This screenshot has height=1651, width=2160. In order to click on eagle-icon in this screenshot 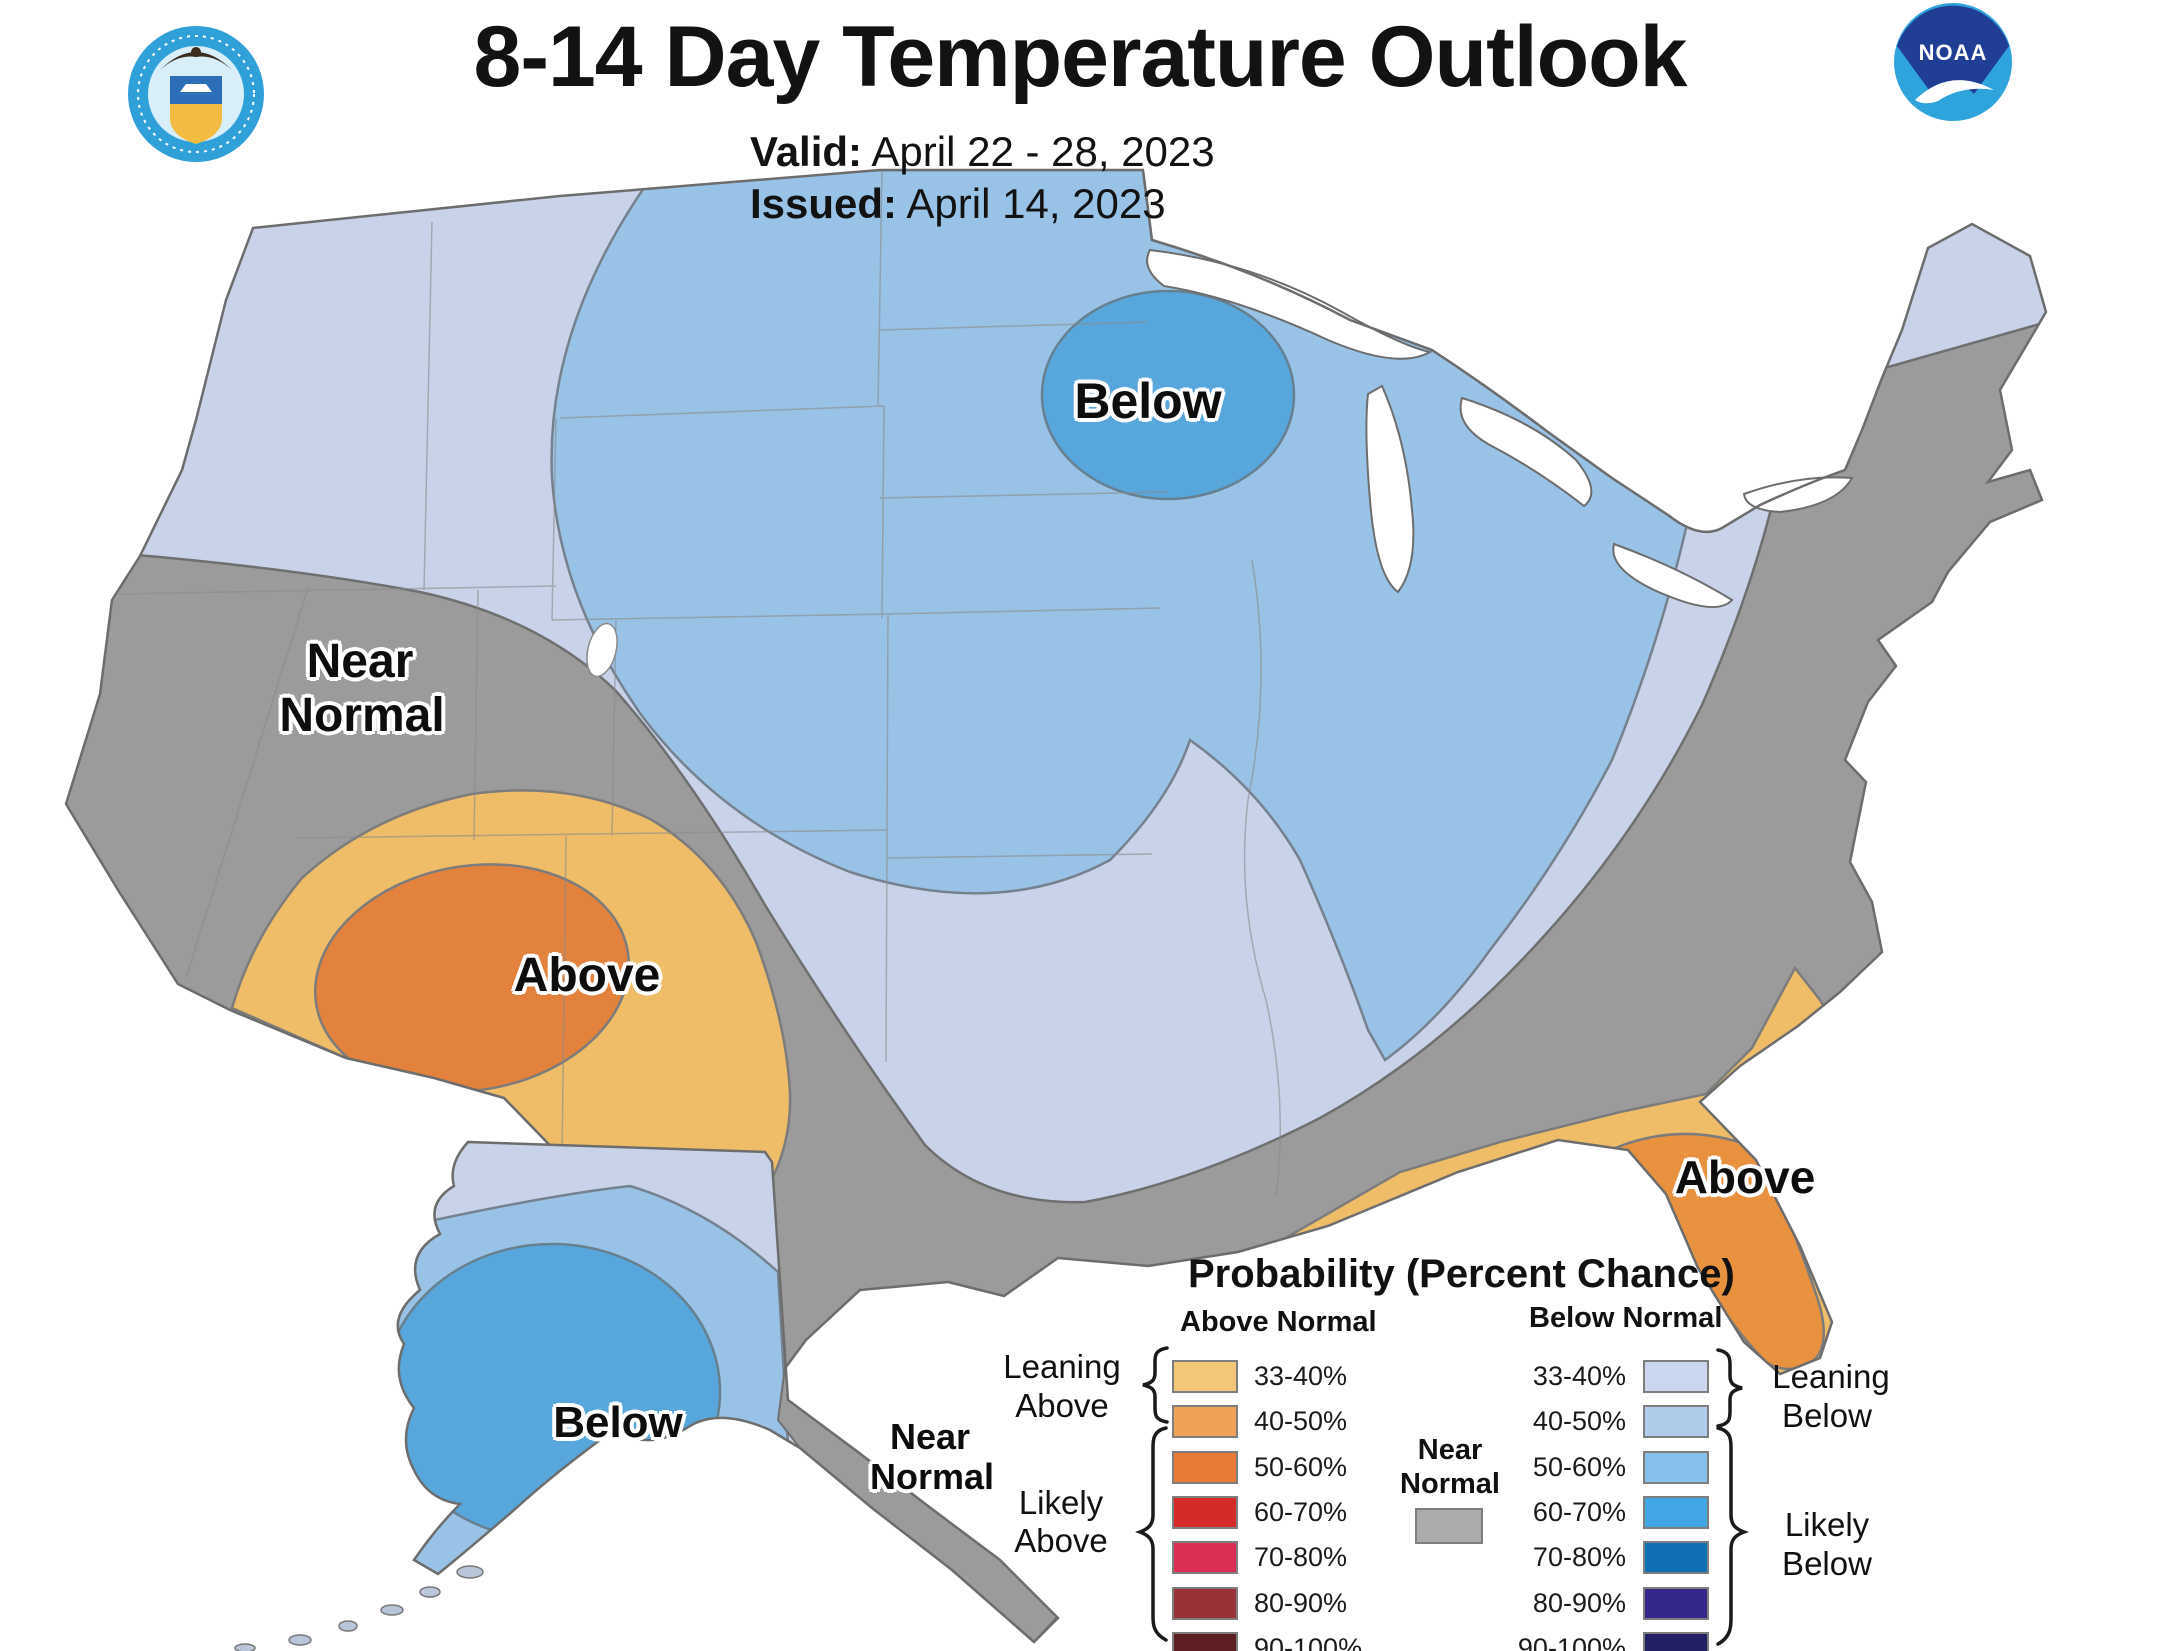, I will do `click(196, 61)`.